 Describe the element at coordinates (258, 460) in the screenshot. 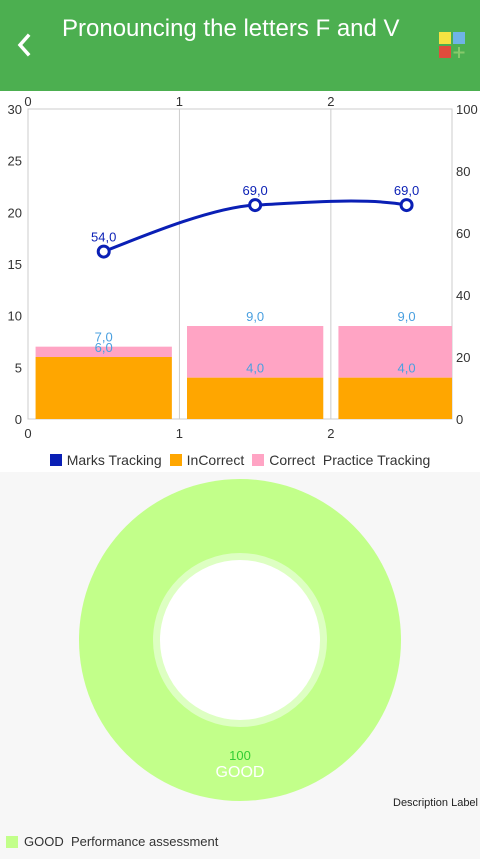

I see `legend-swatch-correct` at that location.